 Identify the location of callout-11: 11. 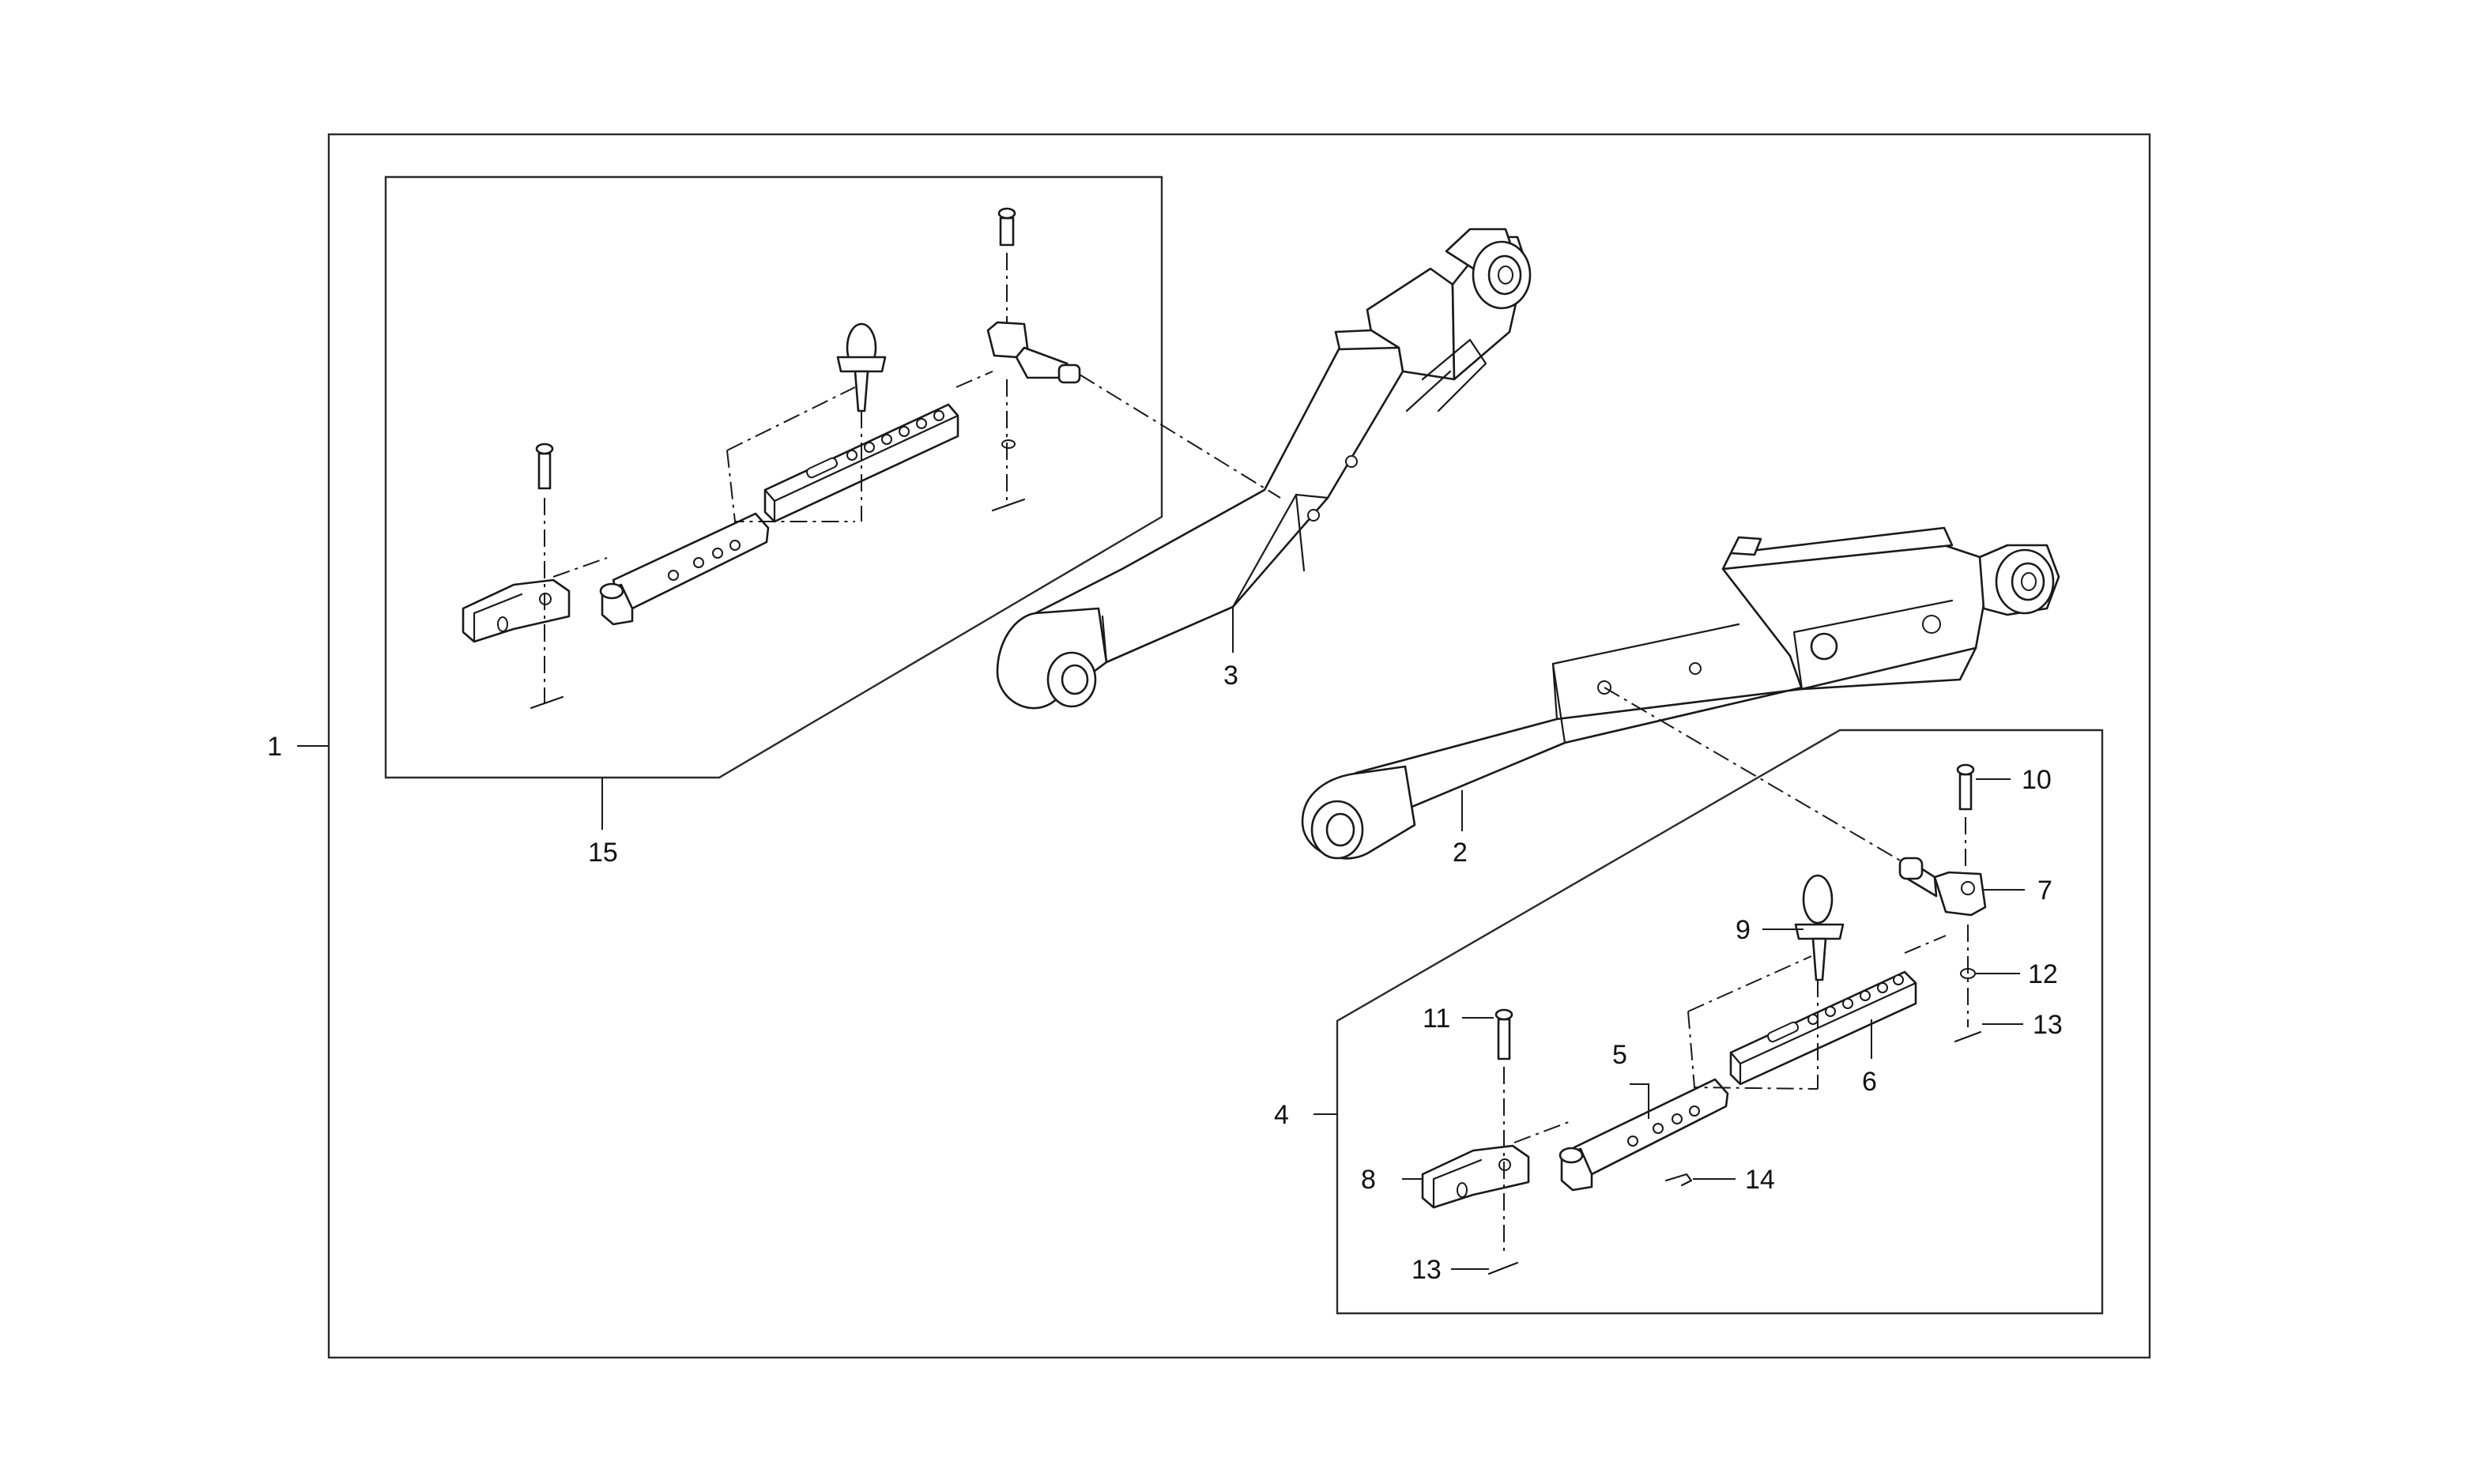
(1436, 1019).